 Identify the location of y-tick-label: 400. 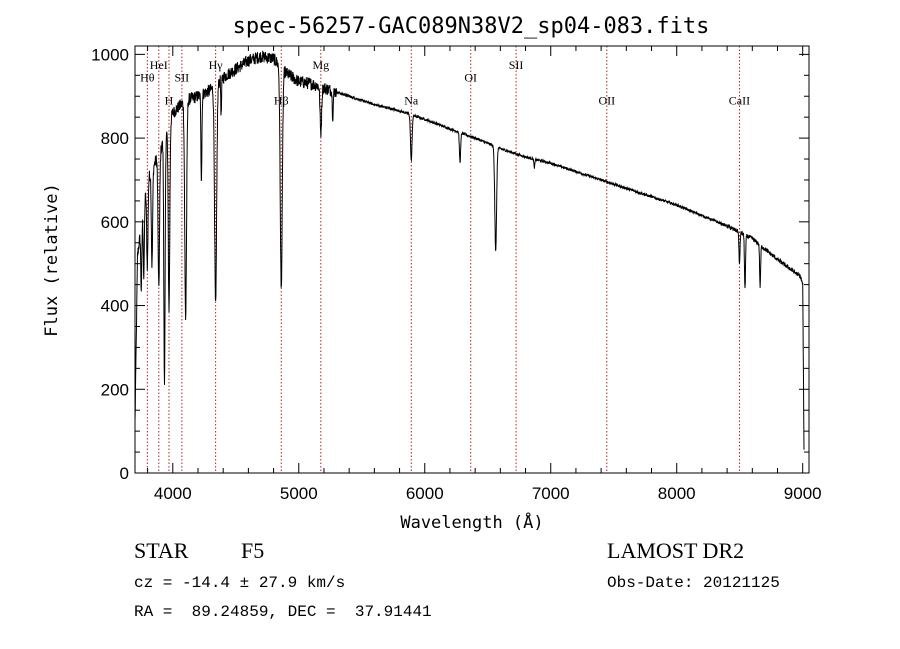
(115, 306).